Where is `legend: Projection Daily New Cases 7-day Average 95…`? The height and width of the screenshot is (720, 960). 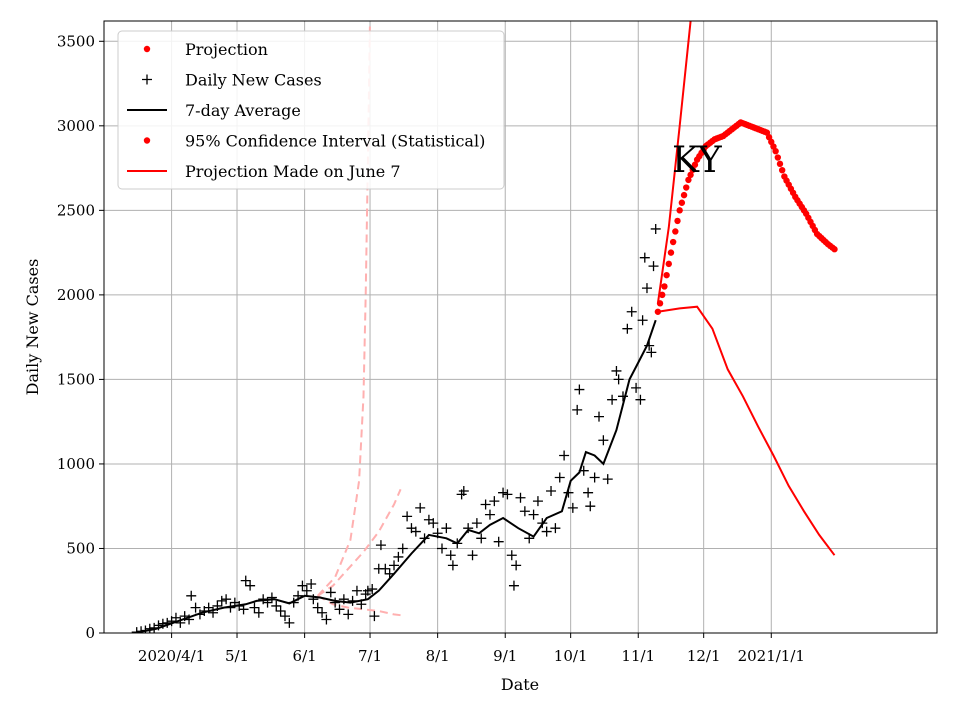 legend: Projection Daily New Cases 7-day Average 95… is located at coordinates (311, 110).